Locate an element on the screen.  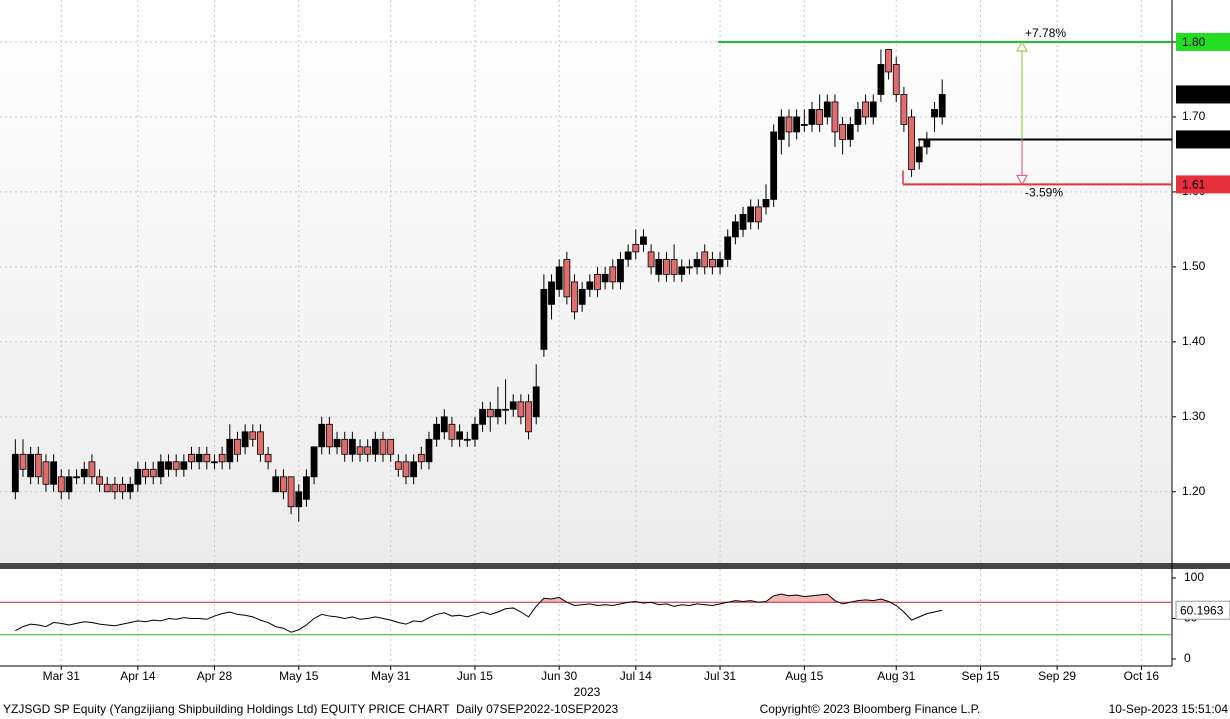
rsi-y-tick-label: 100 is located at coordinates (1194, 577).